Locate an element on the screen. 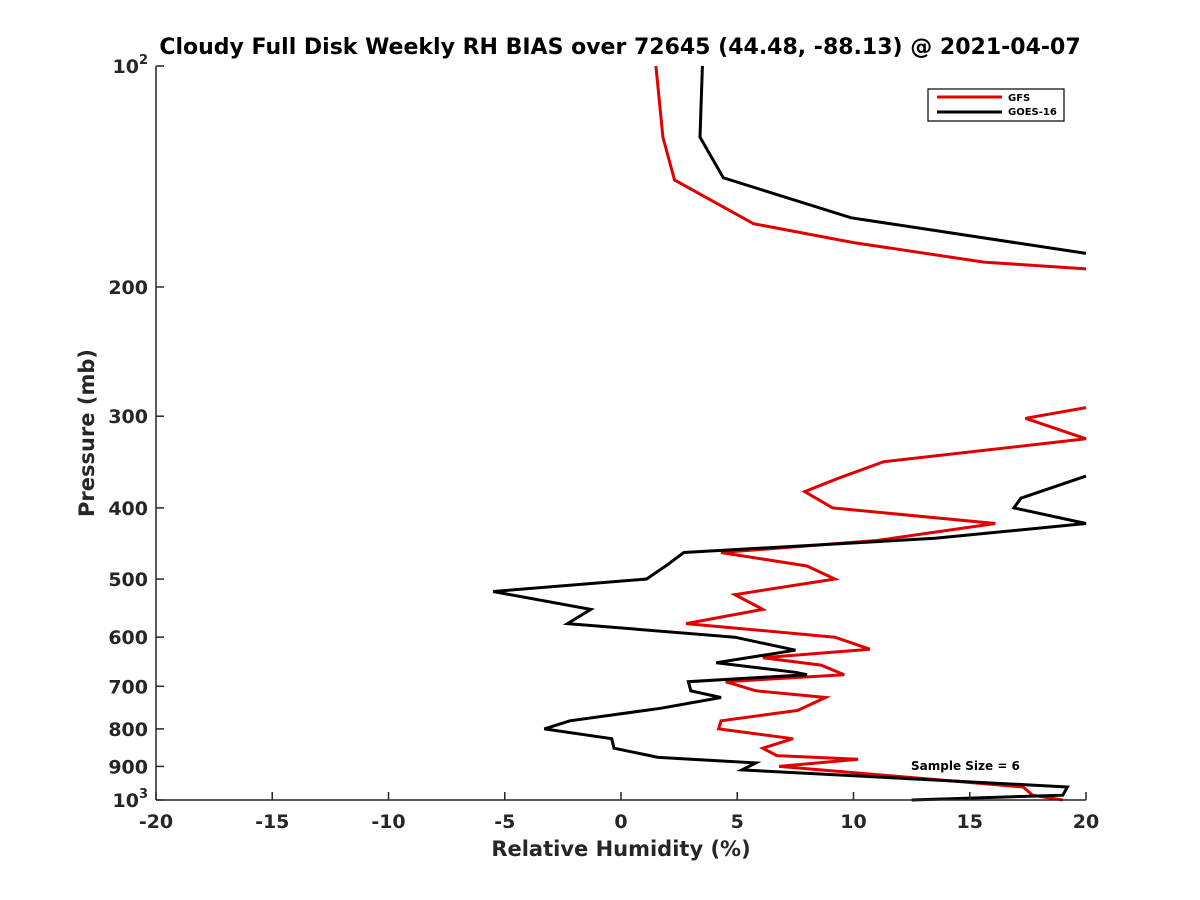 The image size is (1200, 900). y-tick-label: 900 is located at coordinates (128, 767).